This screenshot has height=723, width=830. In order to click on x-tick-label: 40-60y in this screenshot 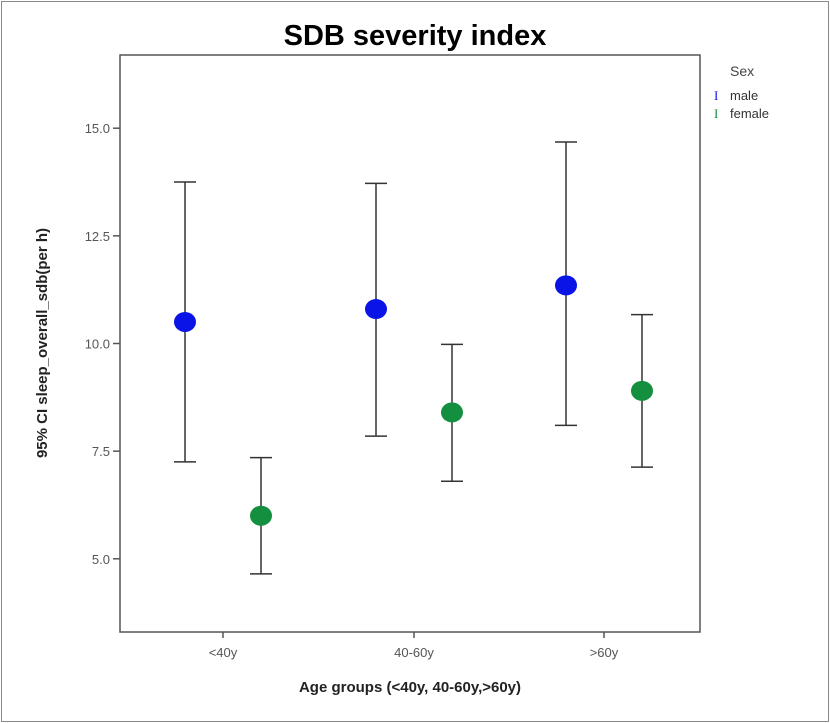, I will do `click(414, 652)`.